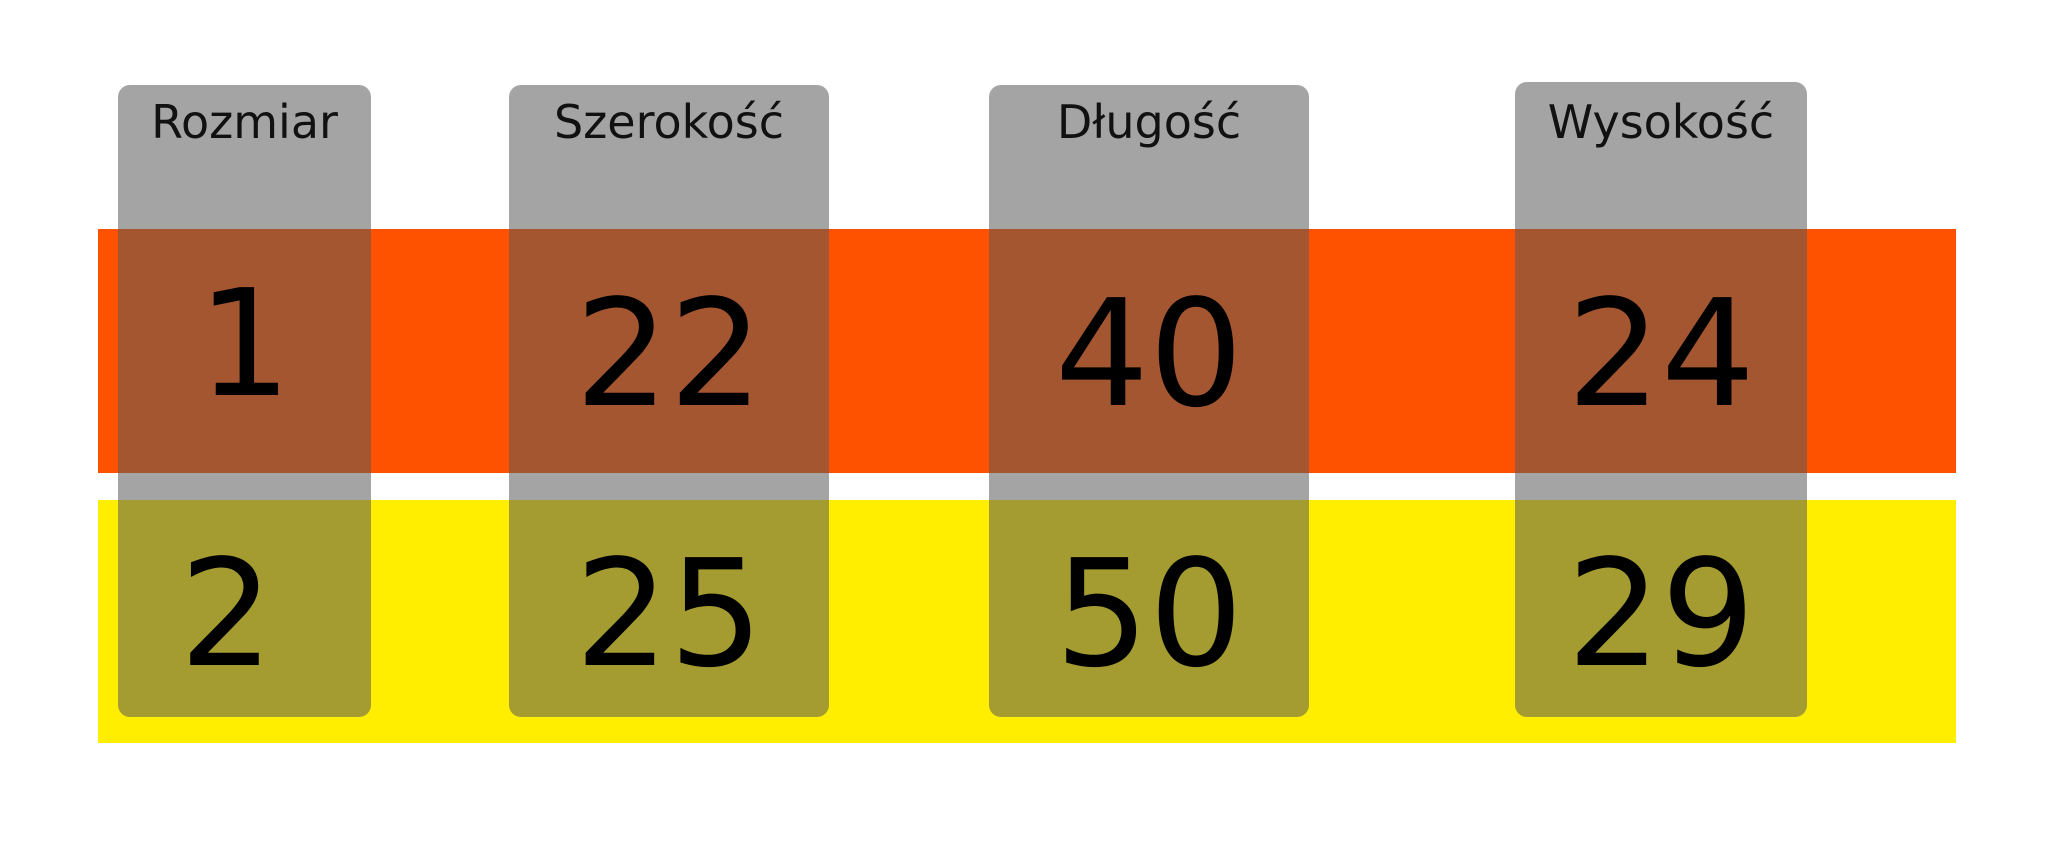 The width and height of the screenshot is (2048, 859). What do you see at coordinates (226, 614) in the screenshot?
I see `value-rozmiar-row2: 2` at bounding box center [226, 614].